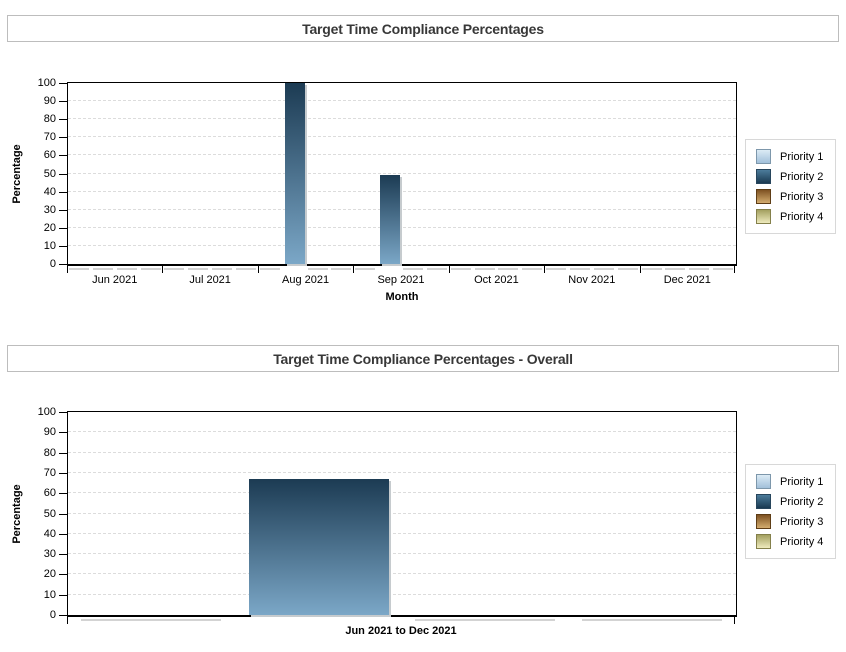  I want to click on chart-title: Target Time Compliance Percentages, so click(423, 28).